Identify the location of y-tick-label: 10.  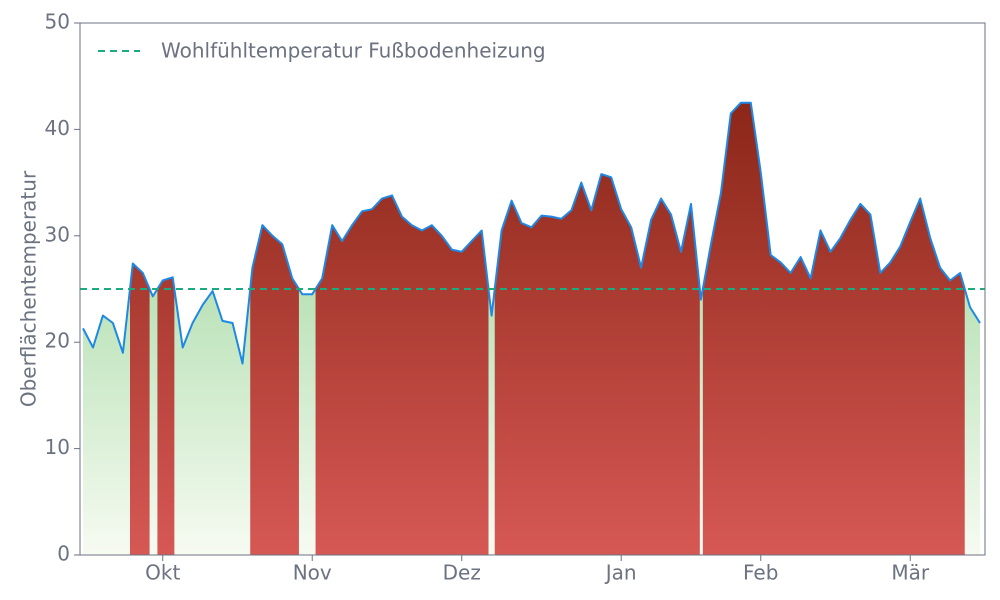
(57, 447).